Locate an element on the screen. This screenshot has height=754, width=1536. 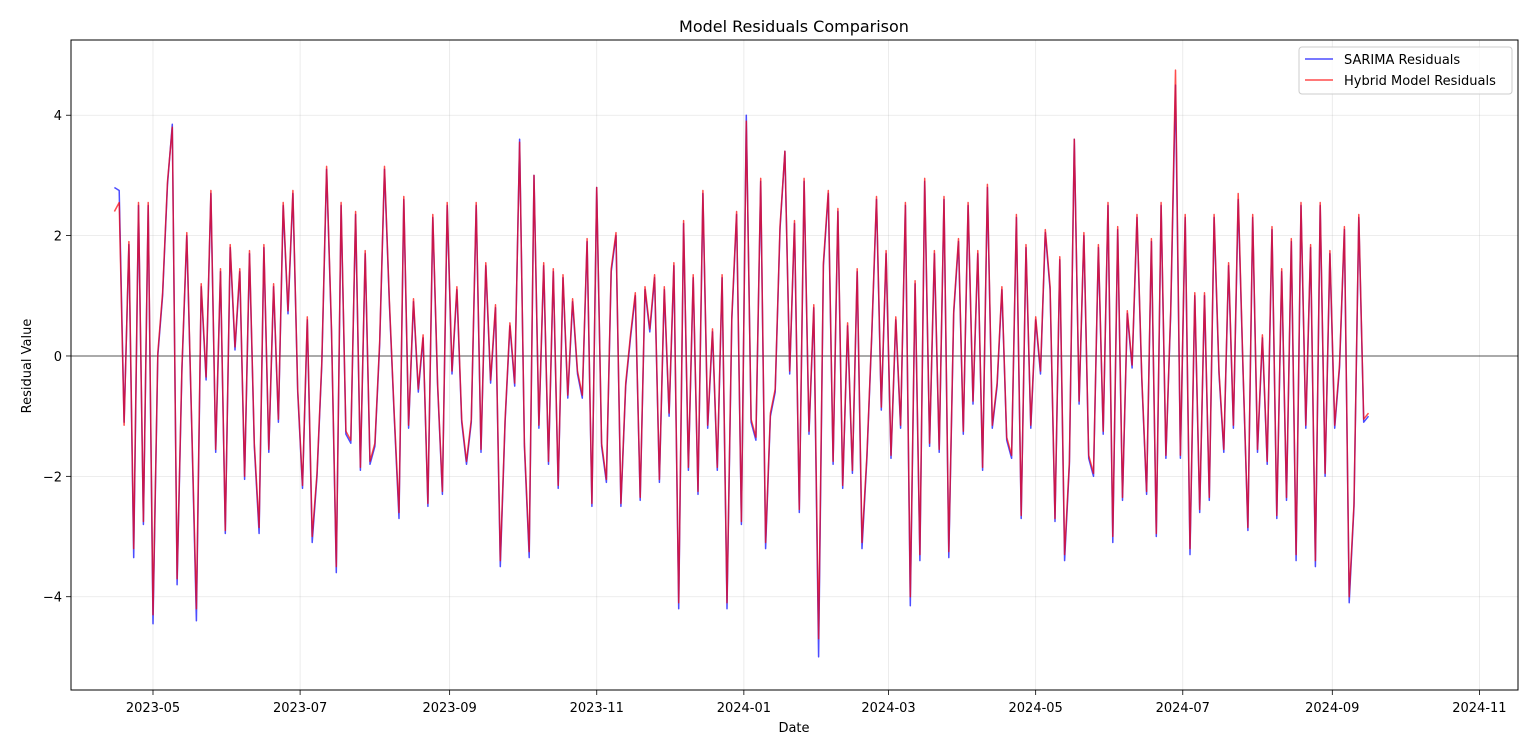
legend-box is located at coordinates (1405, 70).